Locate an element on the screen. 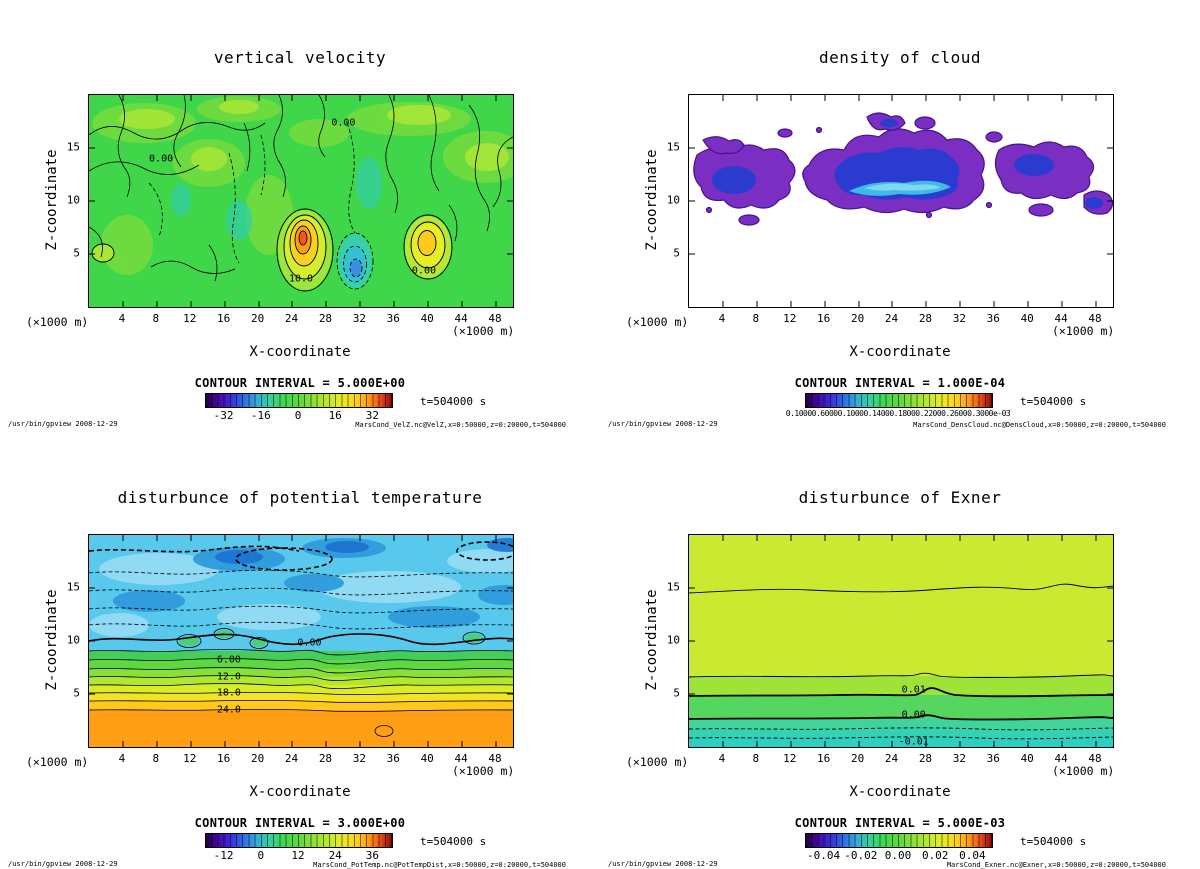  contour-value-labels is located at coordinates (901, 201).